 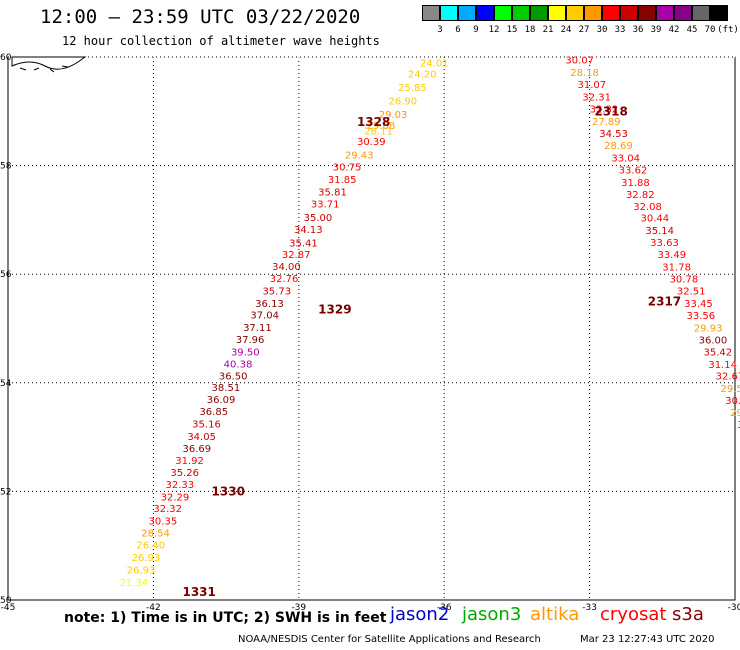 I want to click on wave-height-value: 30.39, so click(x=371, y=142).